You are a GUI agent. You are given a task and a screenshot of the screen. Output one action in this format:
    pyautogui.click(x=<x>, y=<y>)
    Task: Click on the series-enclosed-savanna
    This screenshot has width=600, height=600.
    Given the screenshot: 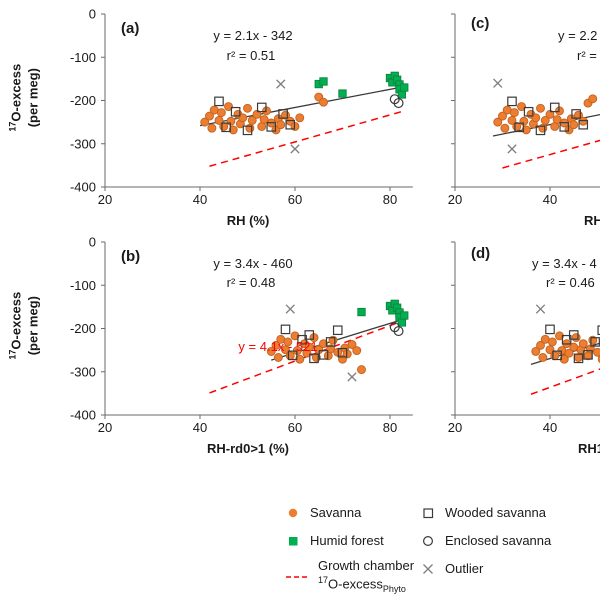 What is the action you would take?
    pyautogui.click(x=396, y=329)
    